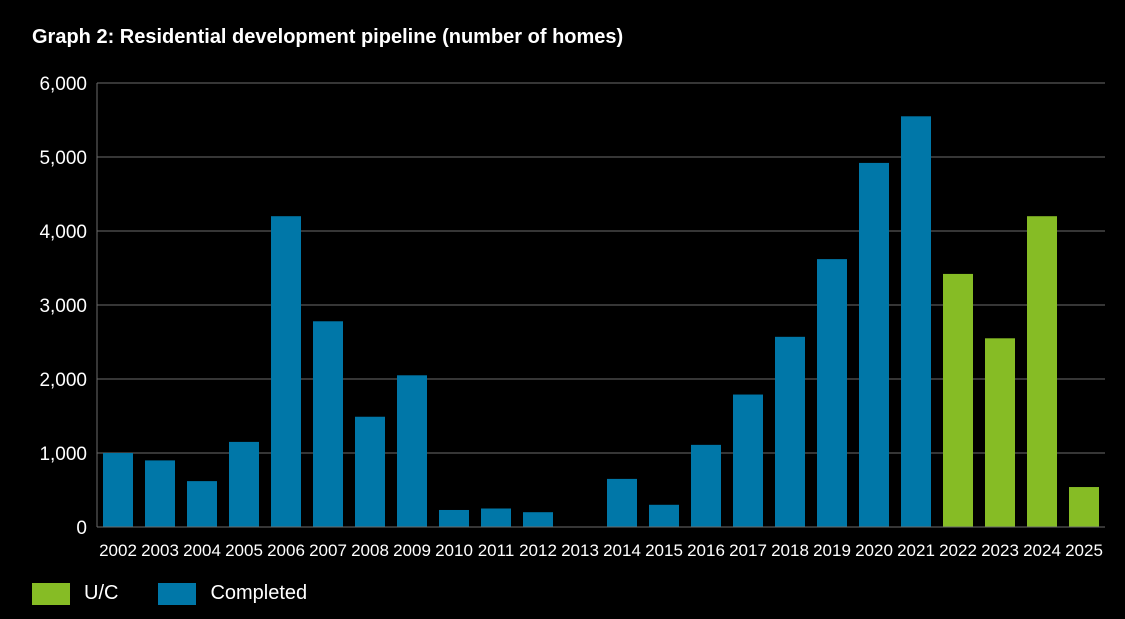 The width and height of the screenshot is (1125, 619). What do you see at coordinates (1042, 550) in the screenshot?
I see `x-tick-label: 2024` at bounding box center [1042, 550].